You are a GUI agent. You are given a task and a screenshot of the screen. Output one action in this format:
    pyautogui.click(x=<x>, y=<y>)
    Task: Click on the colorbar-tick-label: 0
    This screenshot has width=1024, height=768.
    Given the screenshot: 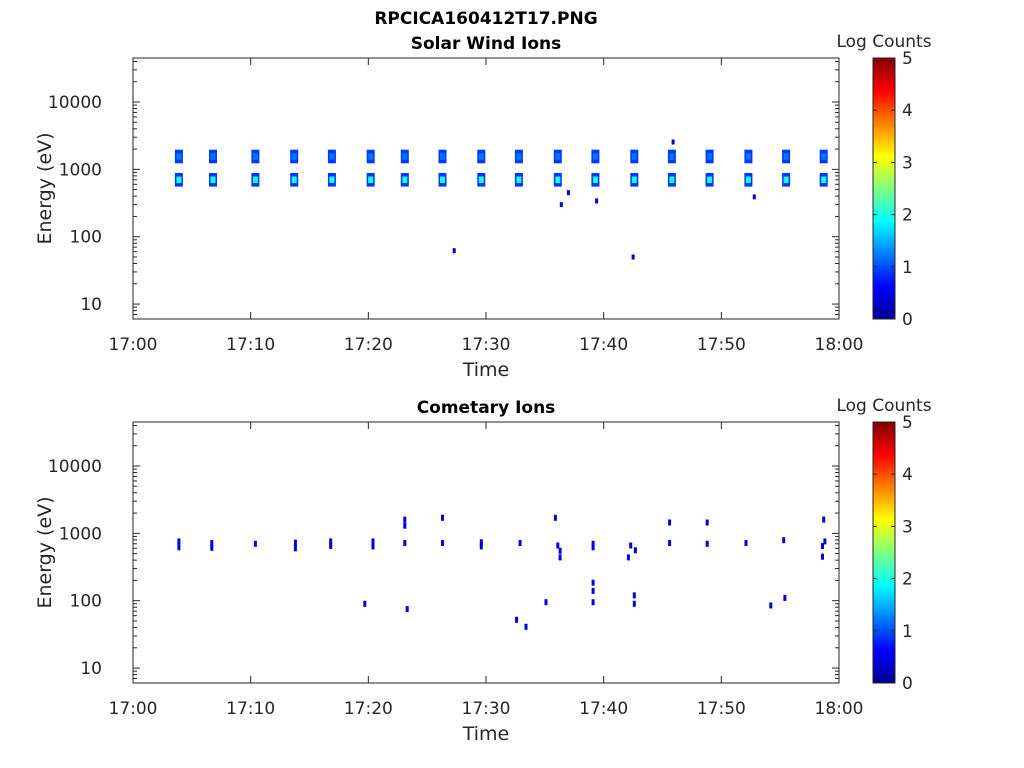 What is the action you would take?
    pyautogui.click(x=907, y=684)
    